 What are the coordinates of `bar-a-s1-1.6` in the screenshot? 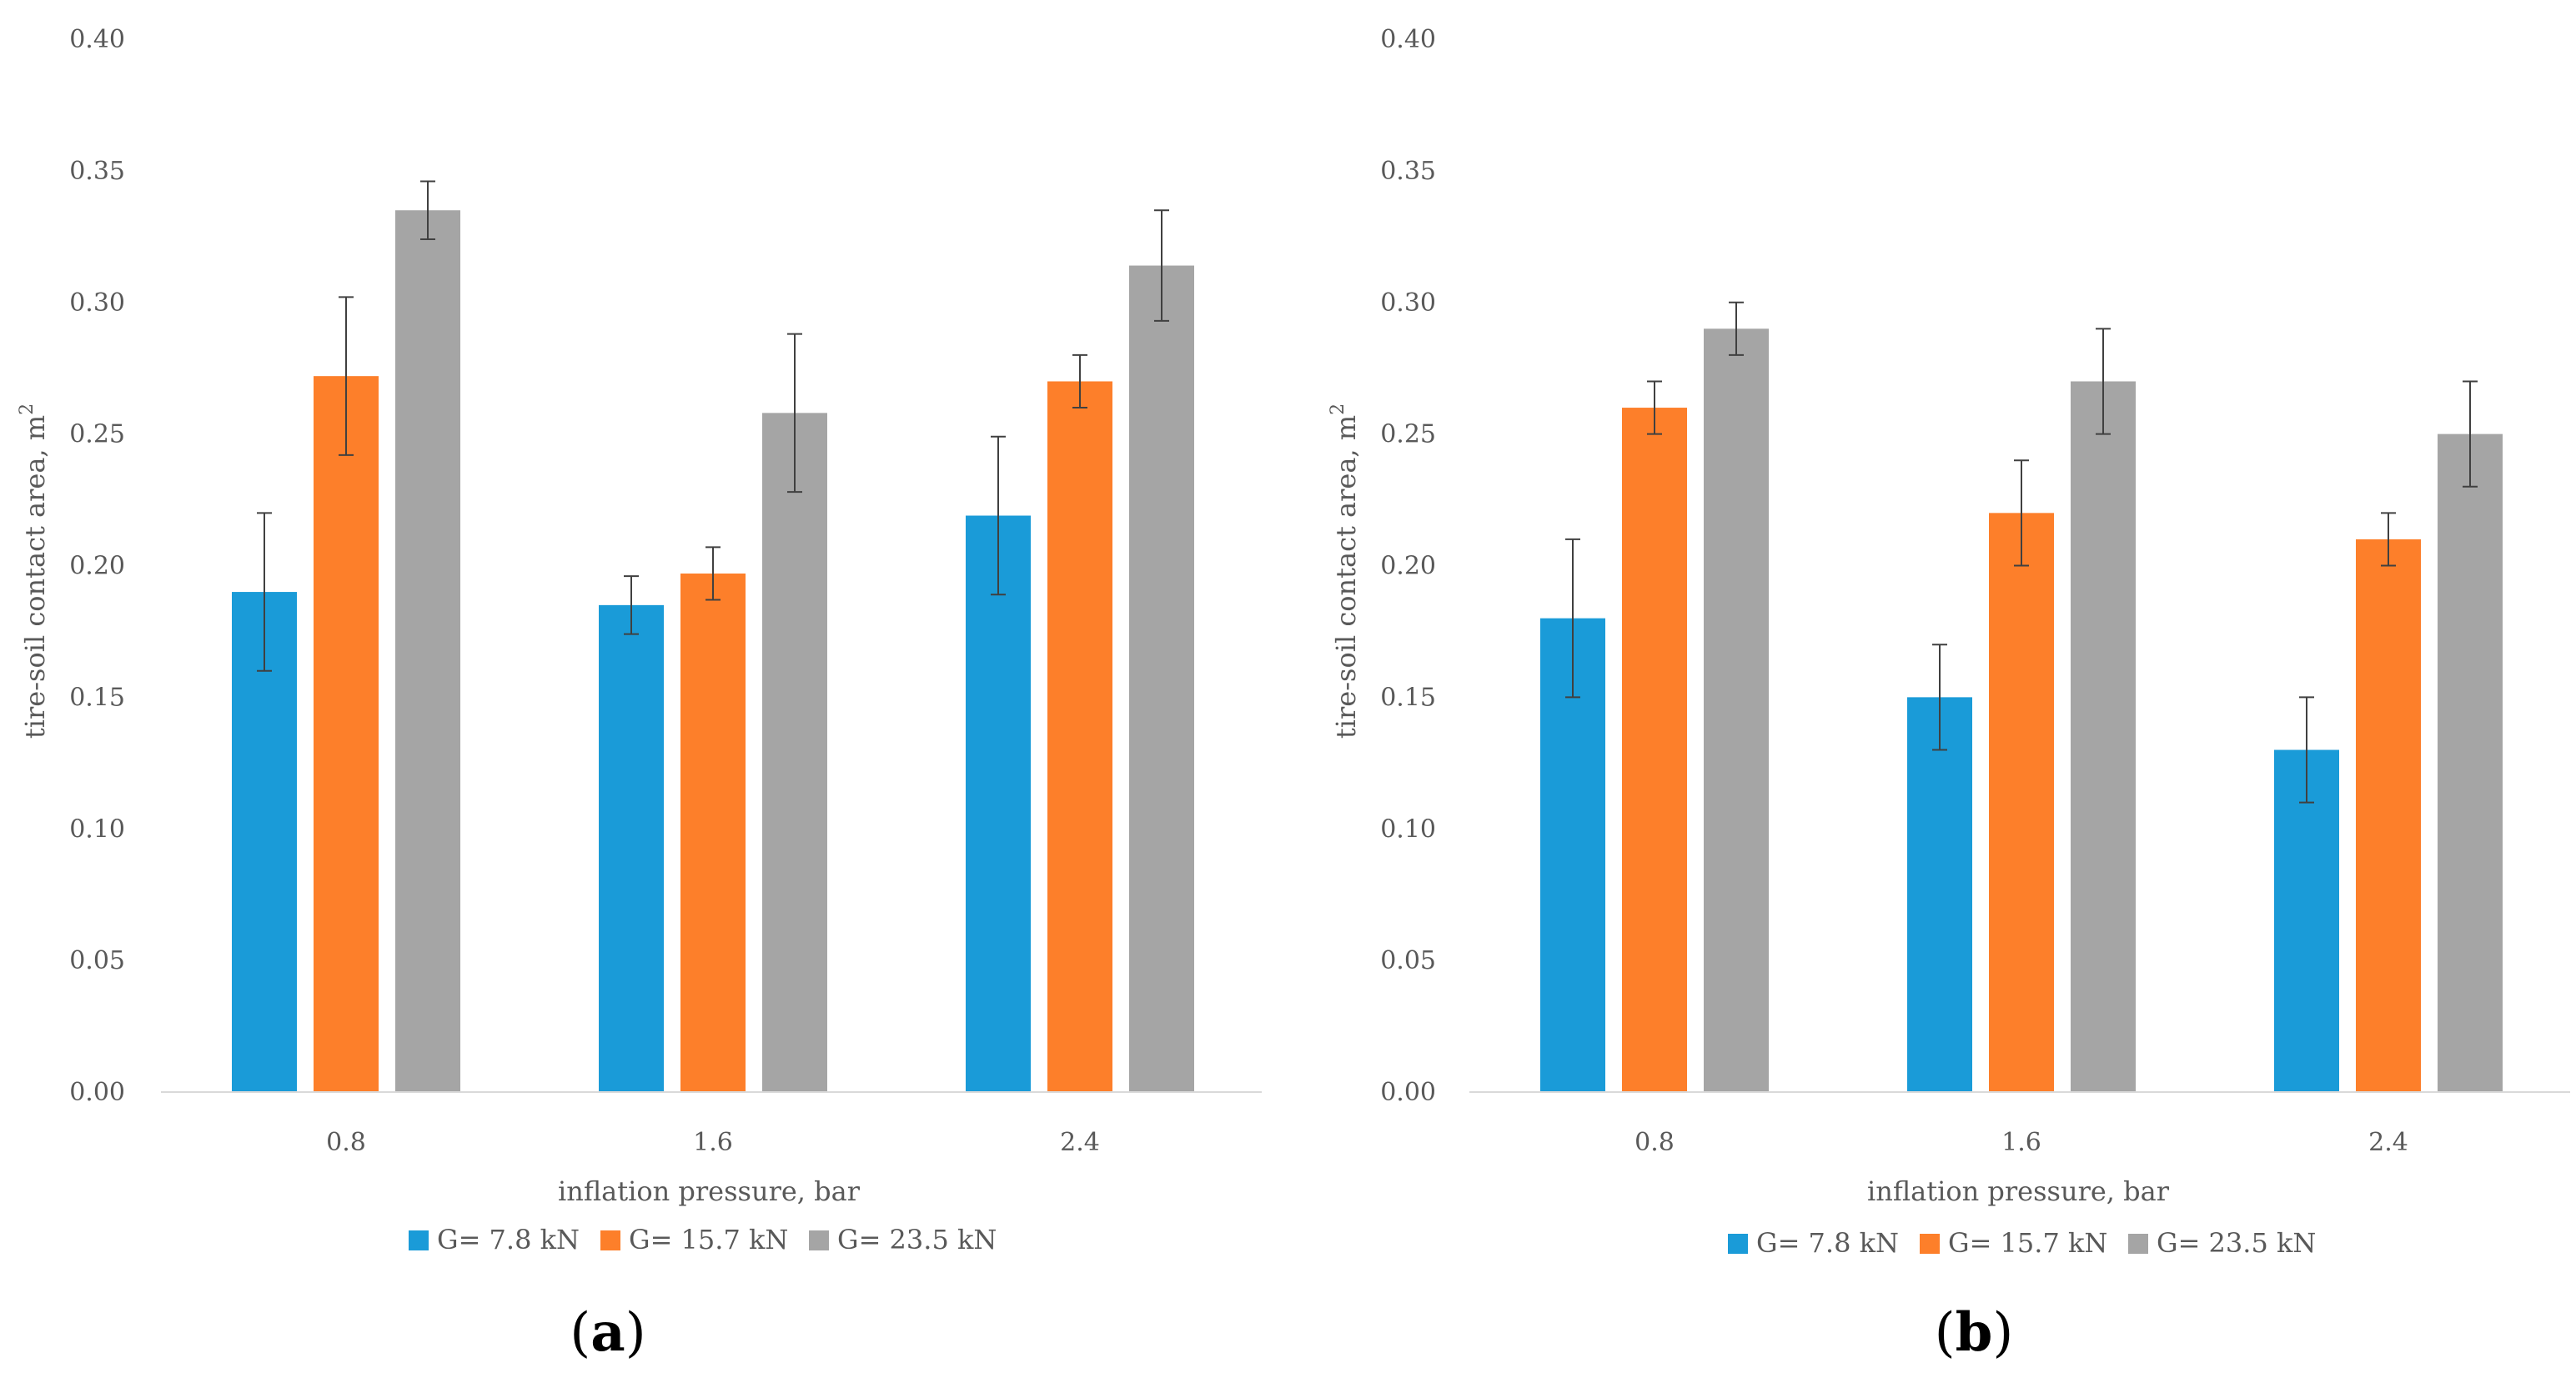 It's located at (631, 848).